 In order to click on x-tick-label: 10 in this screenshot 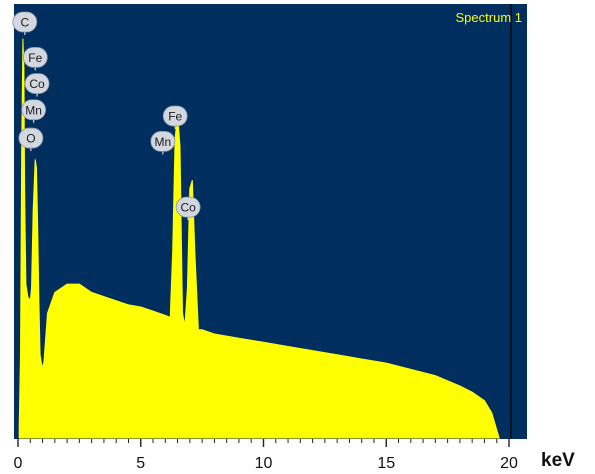, I will do `click(264, 463)`.